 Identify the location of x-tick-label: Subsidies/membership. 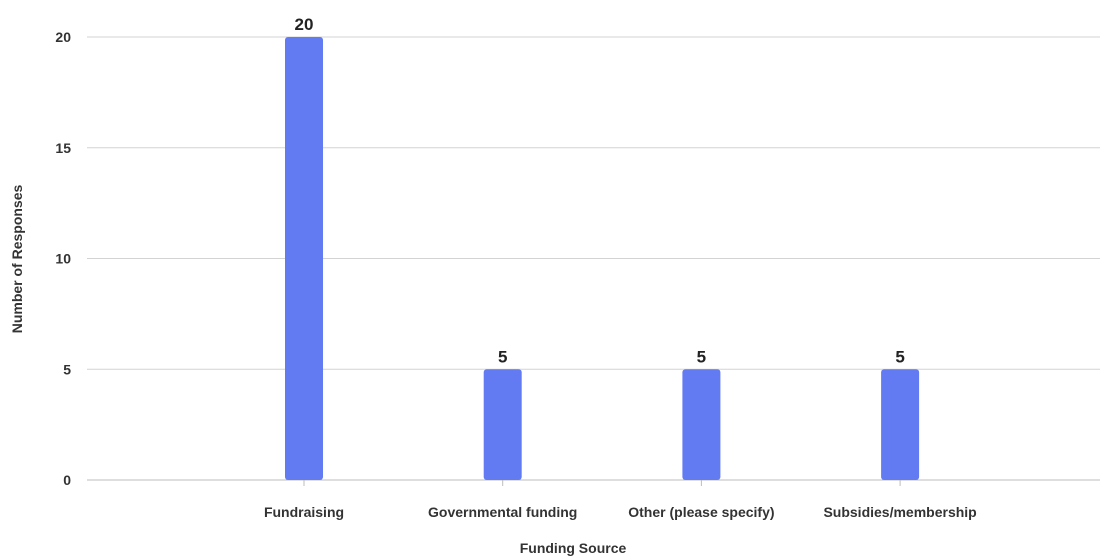
(899, 512).